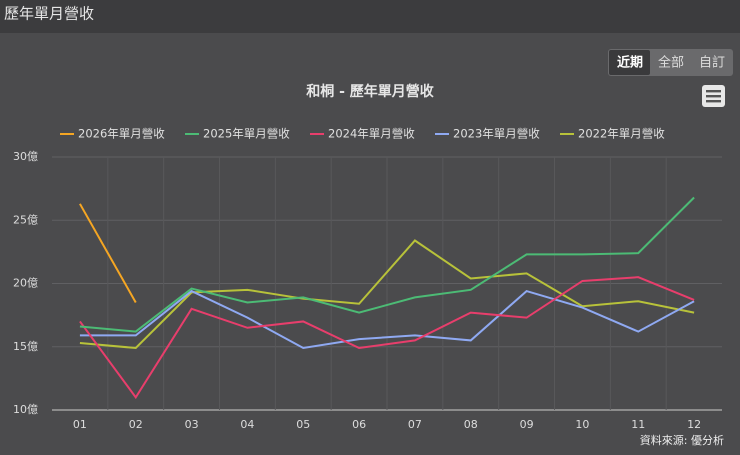 The image size is (740, 455). What do you see at coordinates (712, 63) in the screenshot?
I see `button: 自訂` at bounding box center [712, 63].